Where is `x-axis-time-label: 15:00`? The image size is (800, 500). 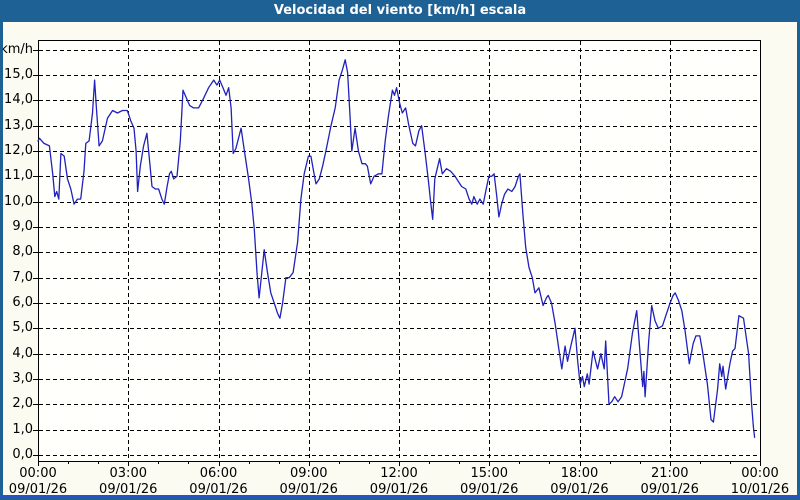
x-axis-time-label: 15:00 is located at coordinates (489, 473).